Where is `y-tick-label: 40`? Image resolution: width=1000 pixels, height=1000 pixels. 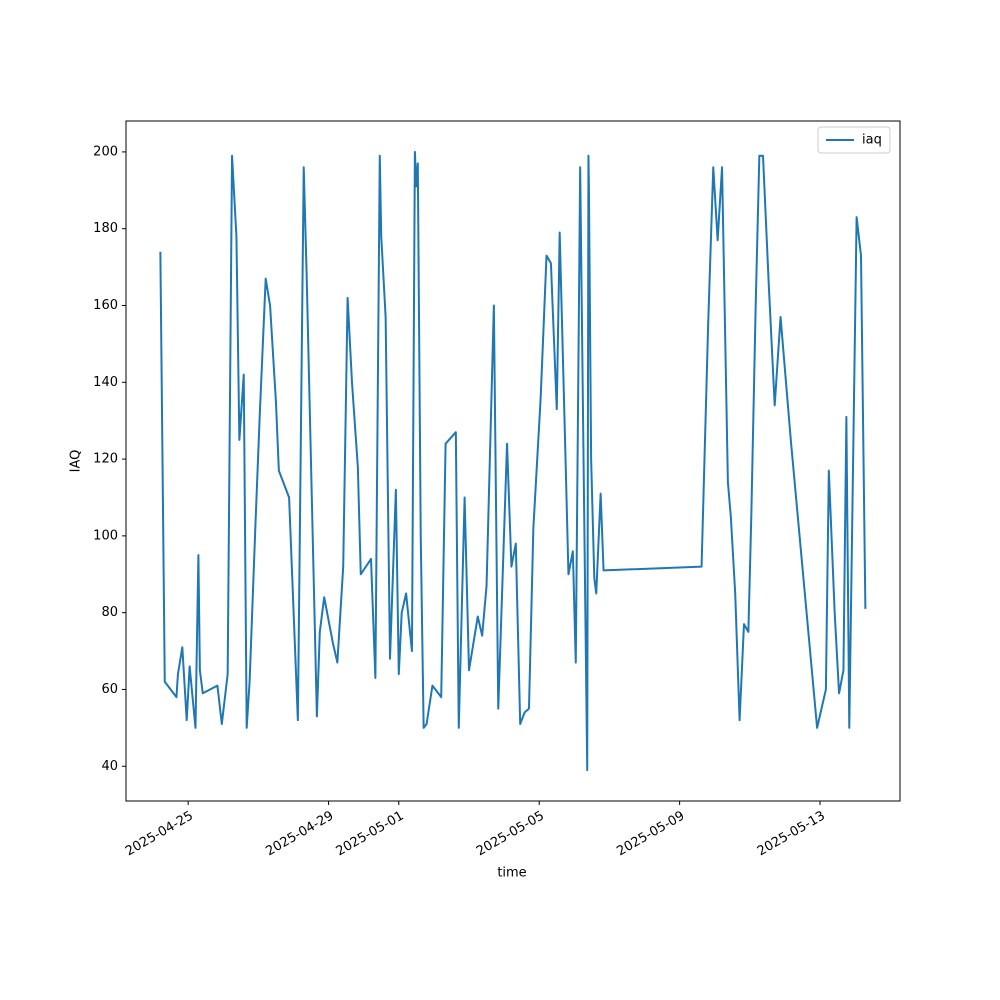 y-tick-label: 40 is located at coordinates (109, 766).